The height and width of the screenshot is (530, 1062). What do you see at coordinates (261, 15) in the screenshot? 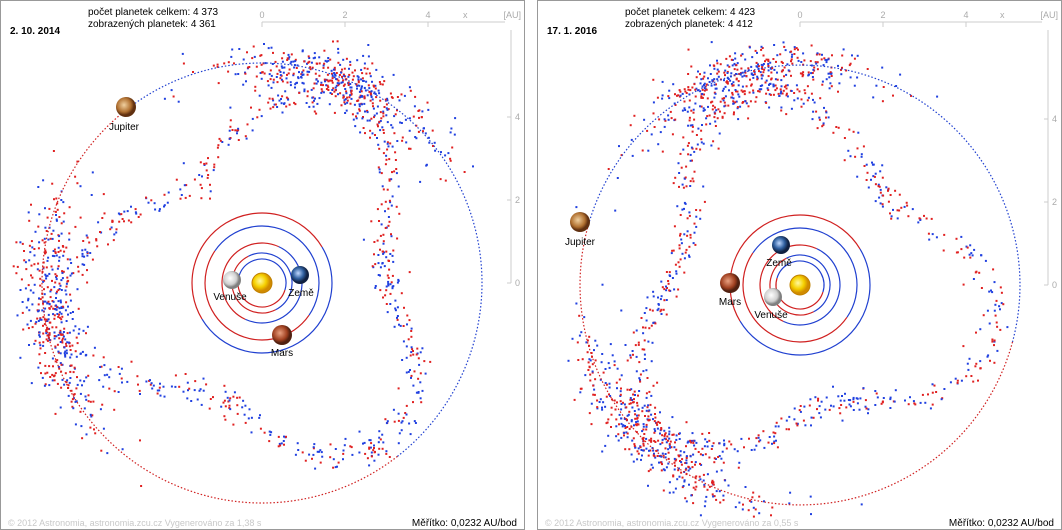
I see `x-tick-label: 0` at bounding box center [261, 15].